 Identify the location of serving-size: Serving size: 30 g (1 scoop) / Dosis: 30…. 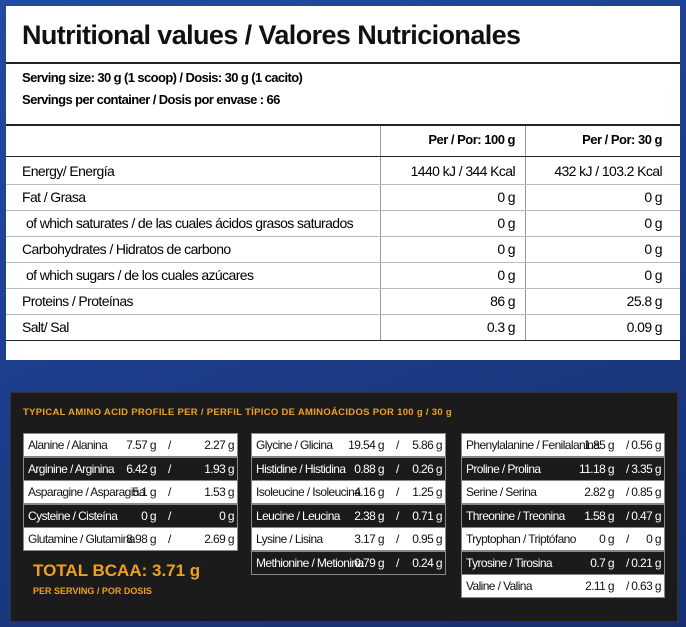
(162, 77).